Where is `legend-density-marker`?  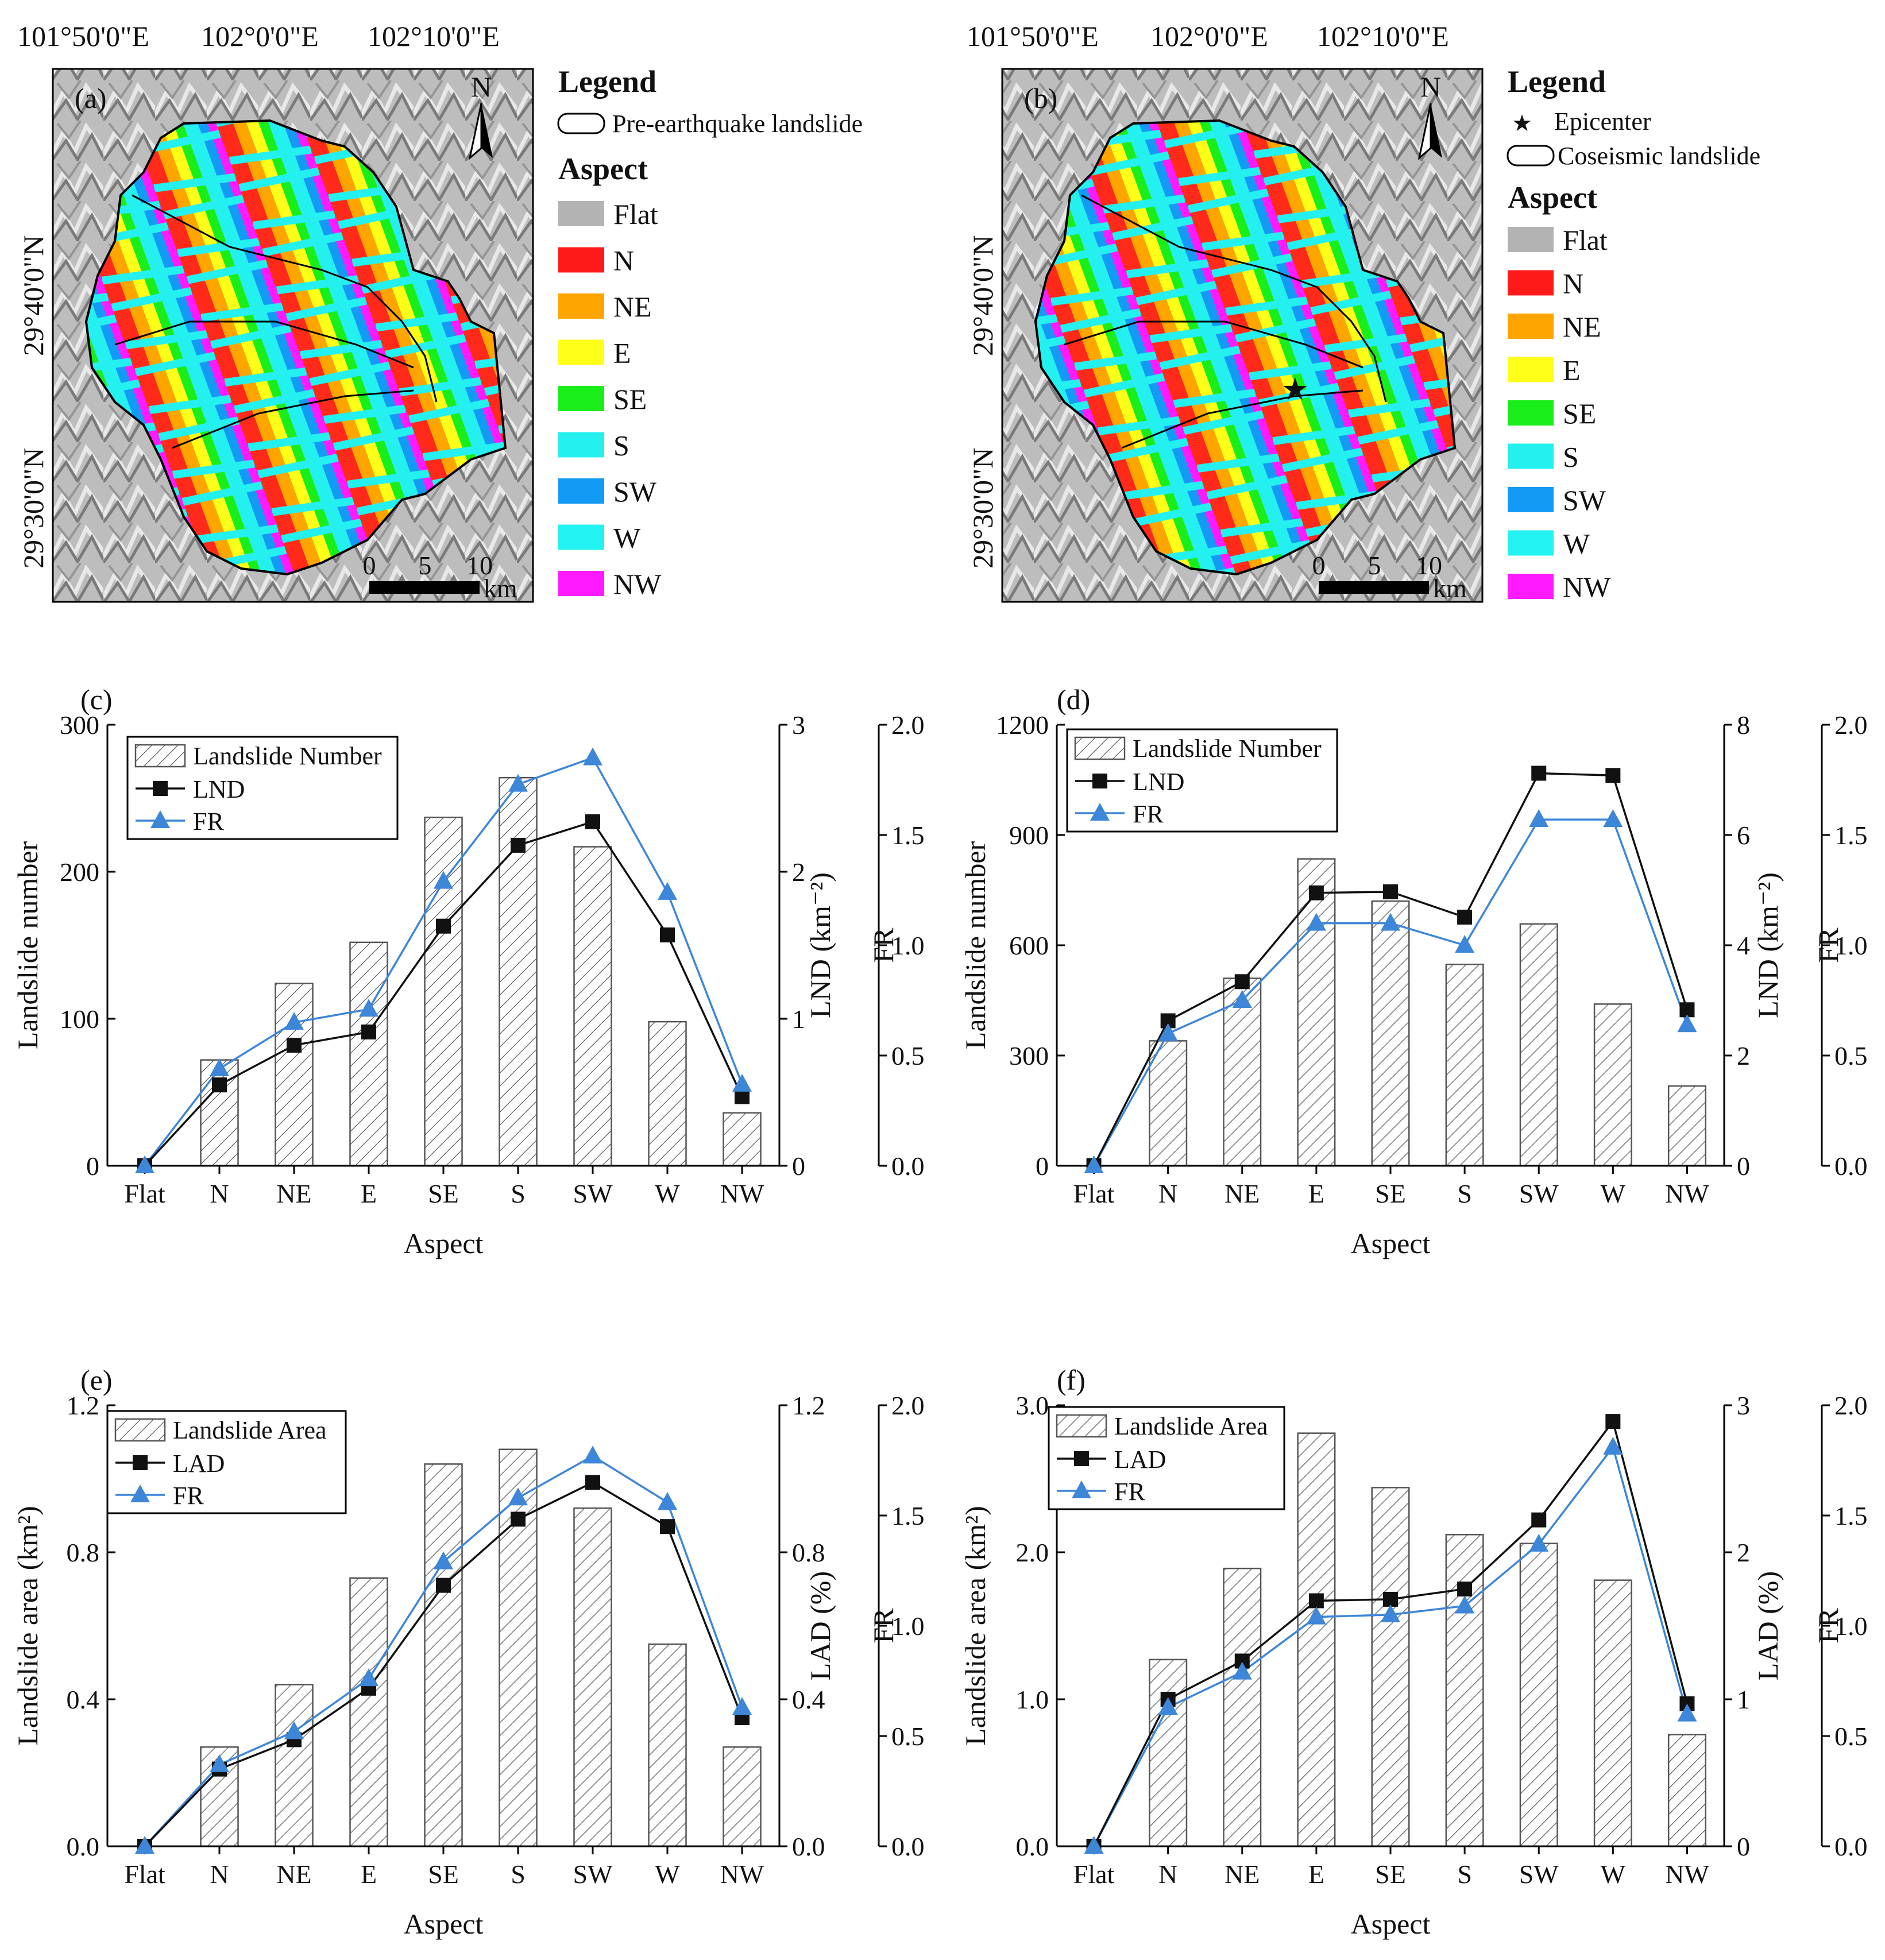
legend-density-marker is located at coordinates (1099, 781).